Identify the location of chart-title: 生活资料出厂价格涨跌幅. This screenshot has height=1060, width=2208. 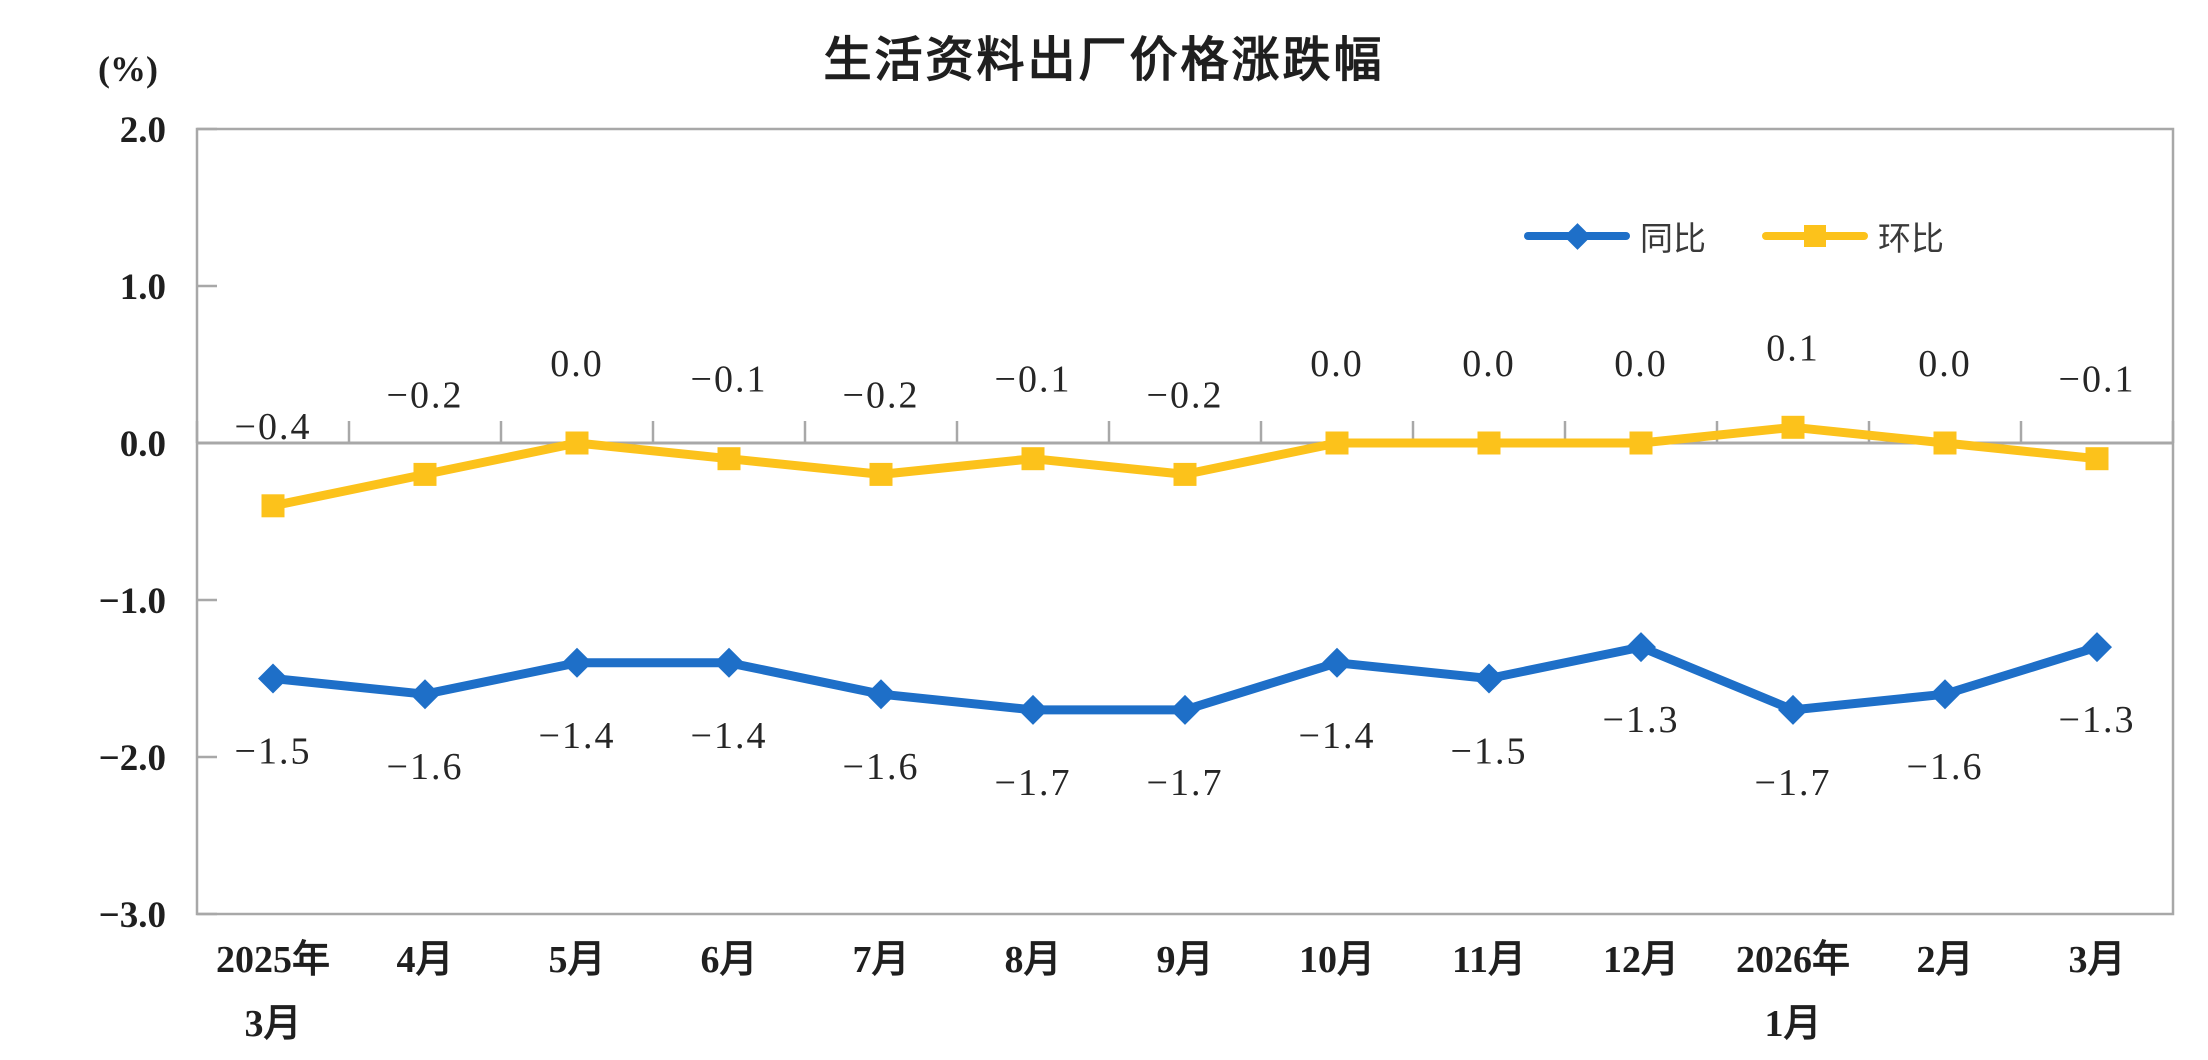
(1104, 60).